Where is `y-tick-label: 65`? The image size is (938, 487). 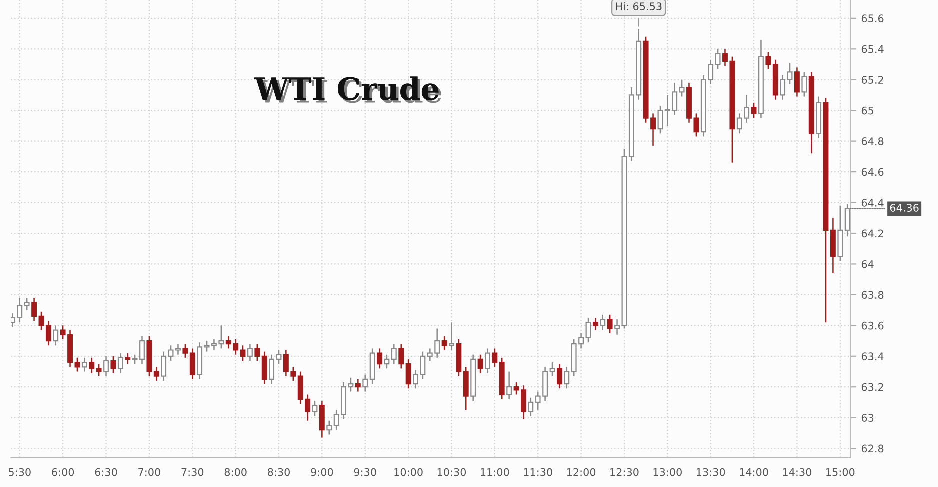
y-tick-label: 65 is located at coordinates (868, 110).